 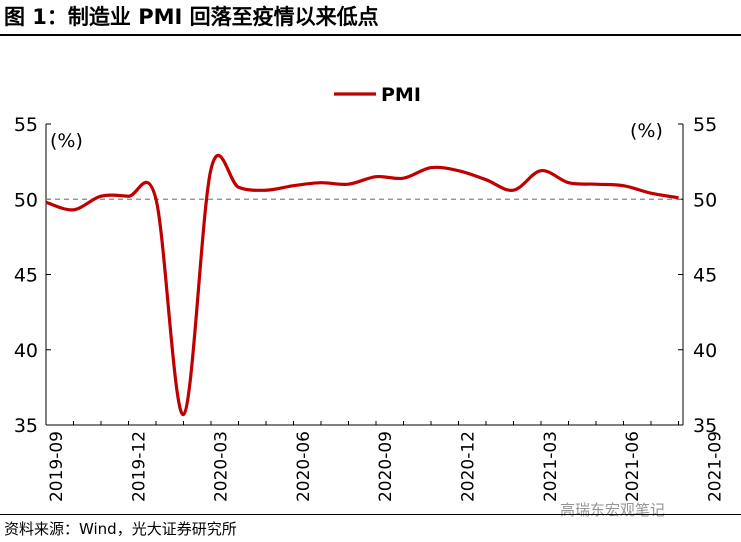 I want to click on y-tick-label-right: 45, so click(x=705, y=276).